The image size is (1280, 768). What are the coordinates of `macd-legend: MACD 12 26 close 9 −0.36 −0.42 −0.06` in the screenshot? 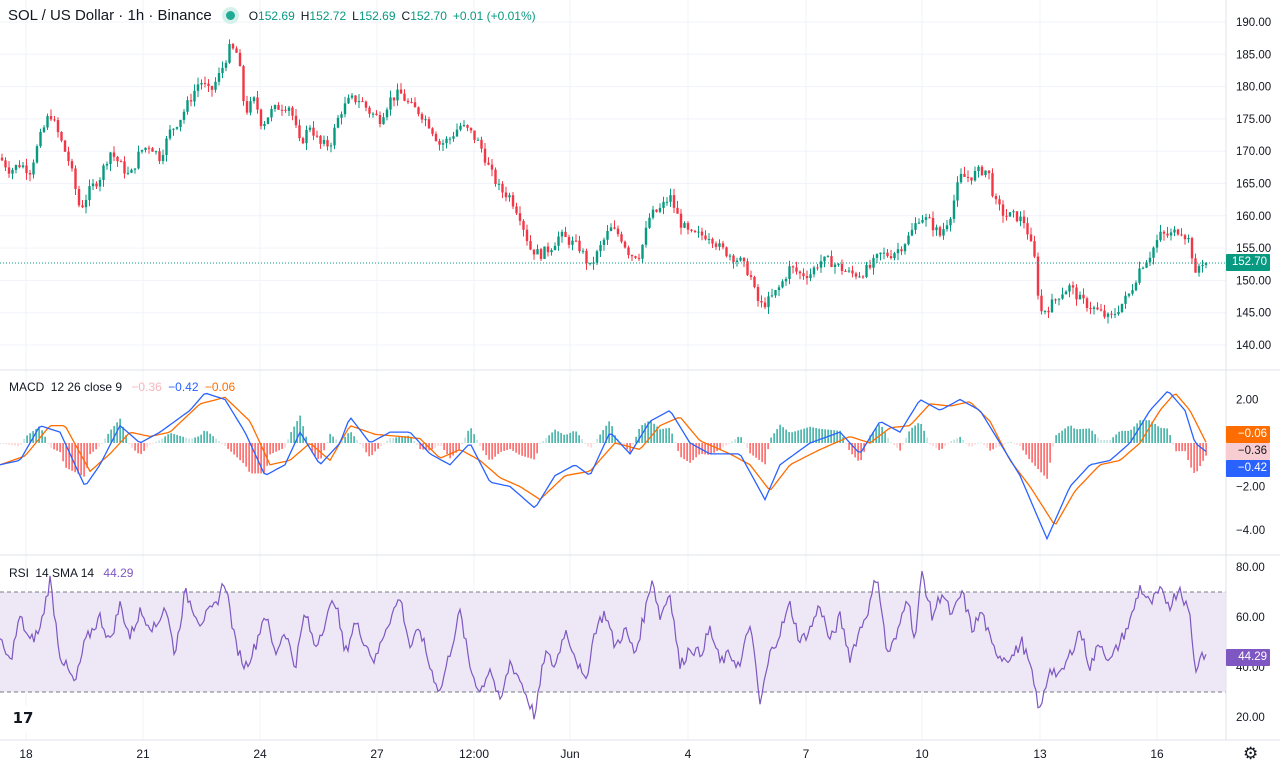 It's located at (122, 387).